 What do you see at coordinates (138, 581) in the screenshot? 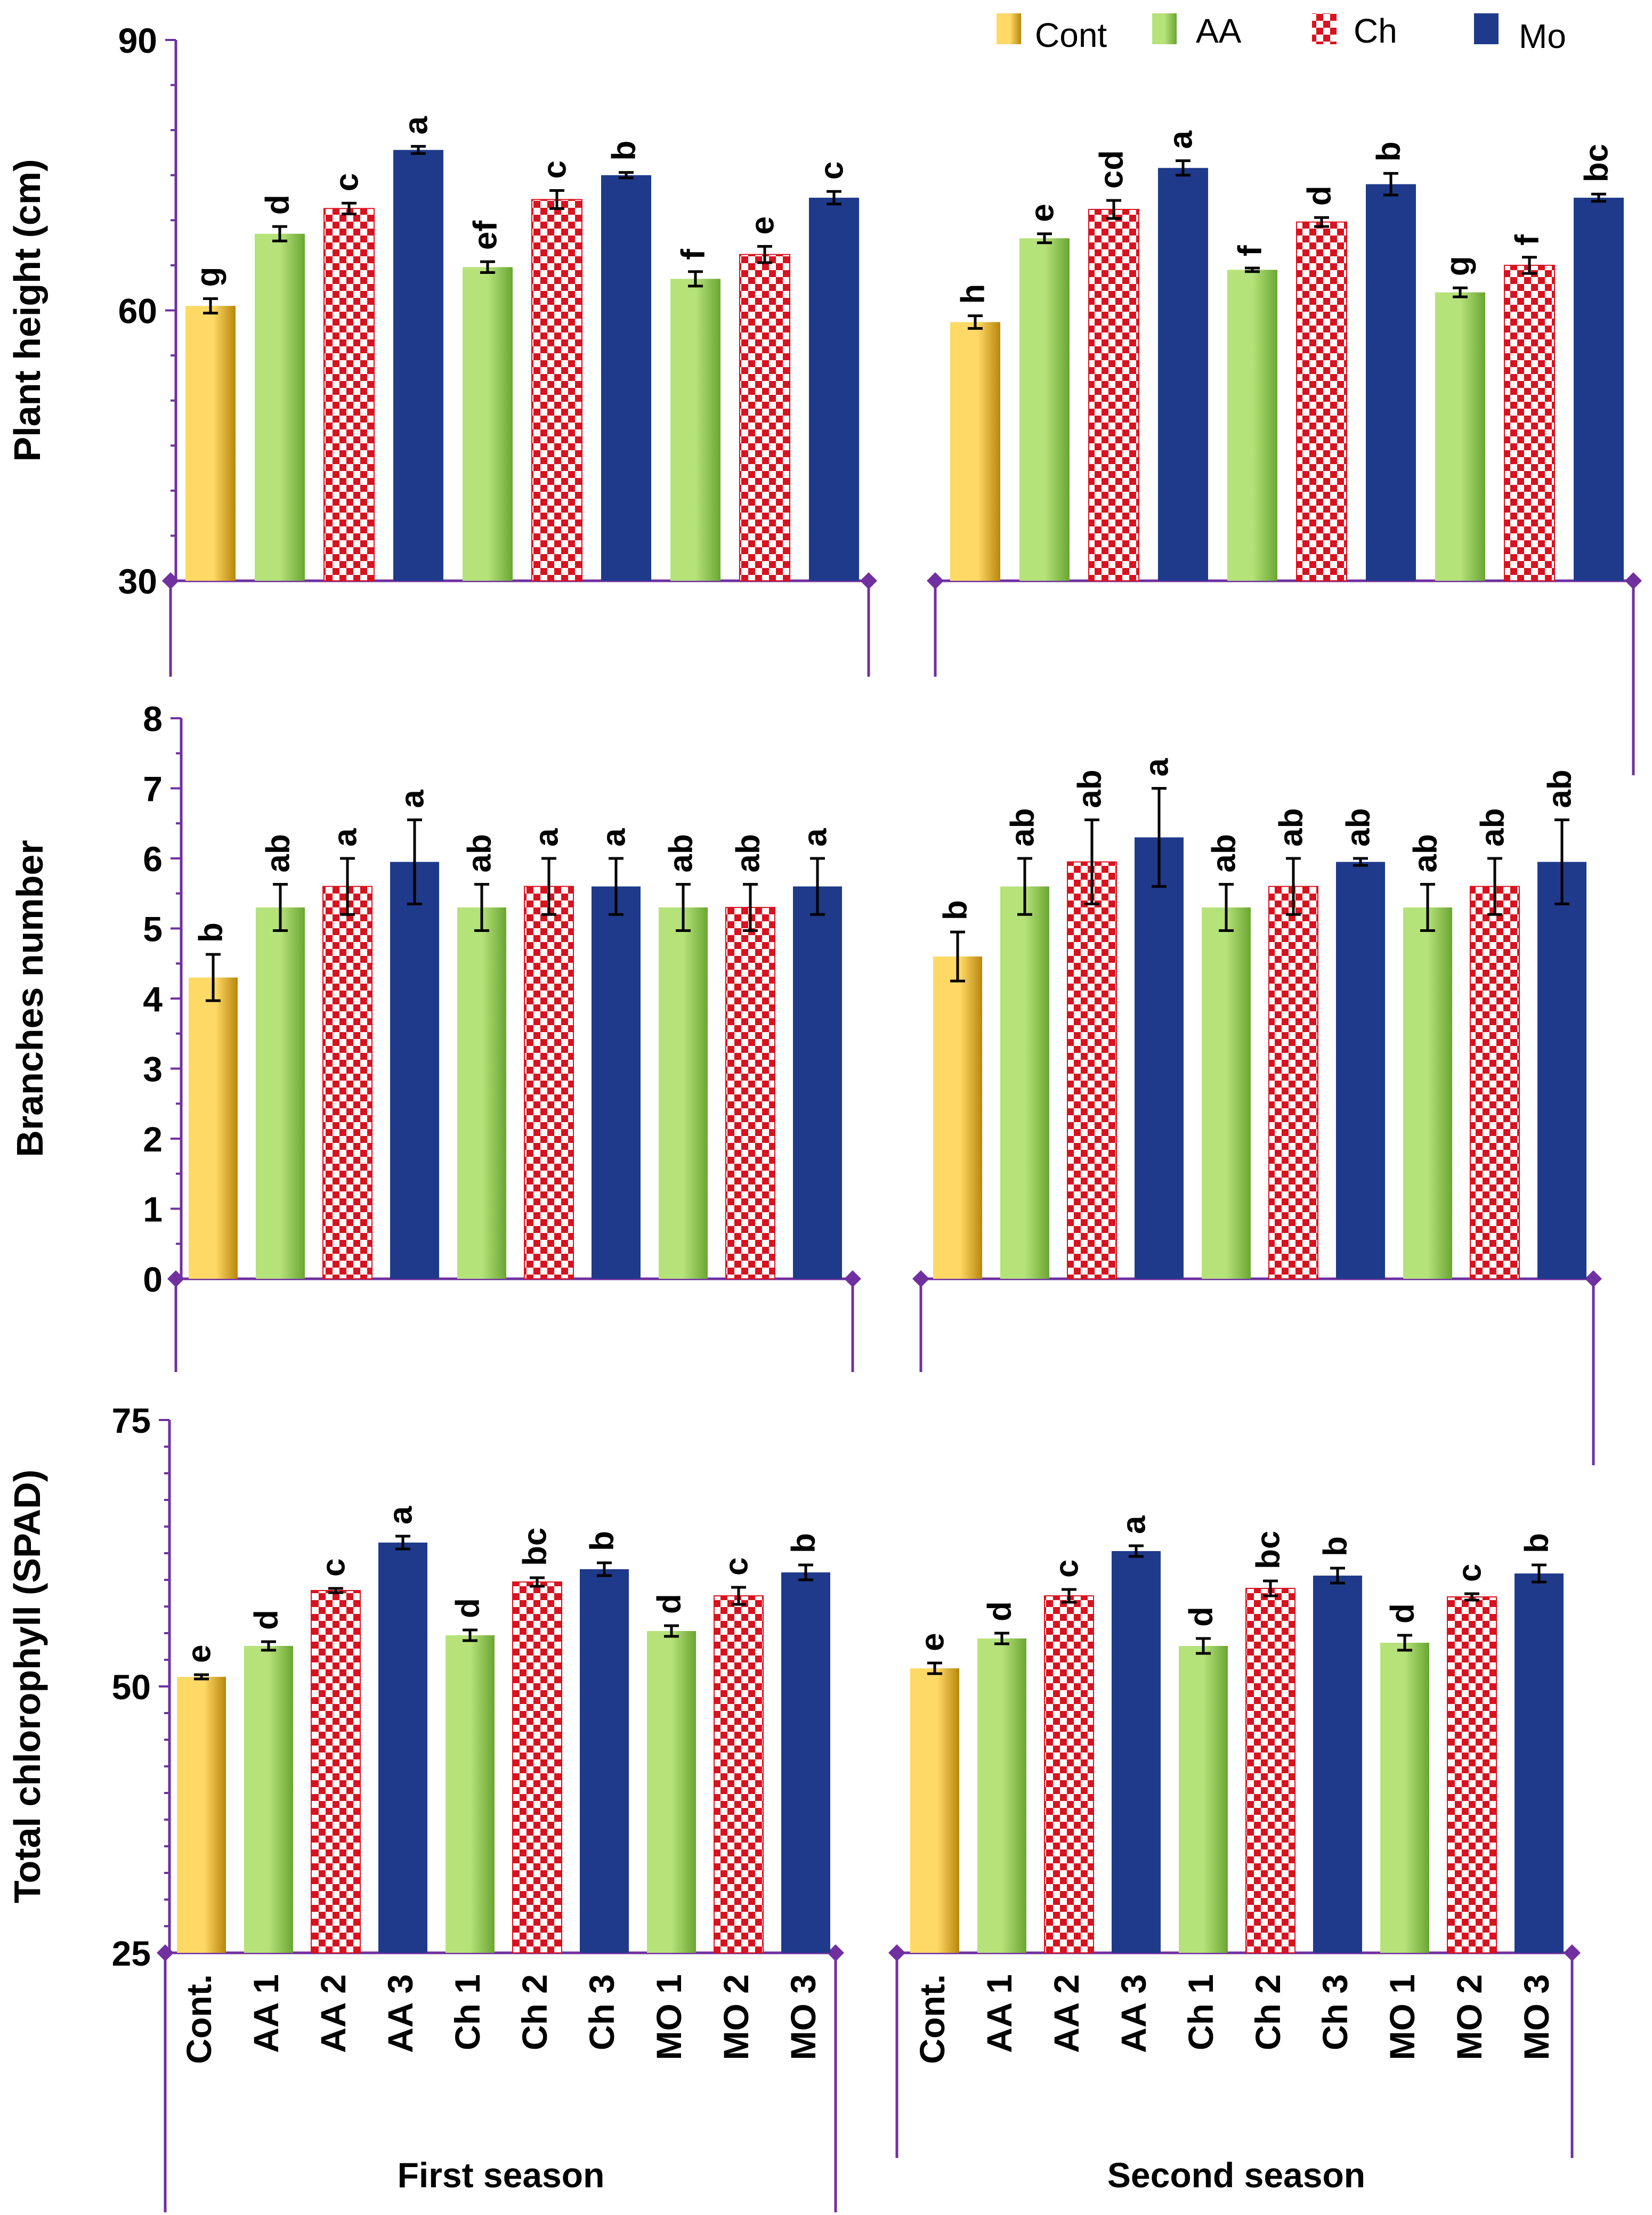
I see `y-tick-label: 30` at bounding box center [138, 581].